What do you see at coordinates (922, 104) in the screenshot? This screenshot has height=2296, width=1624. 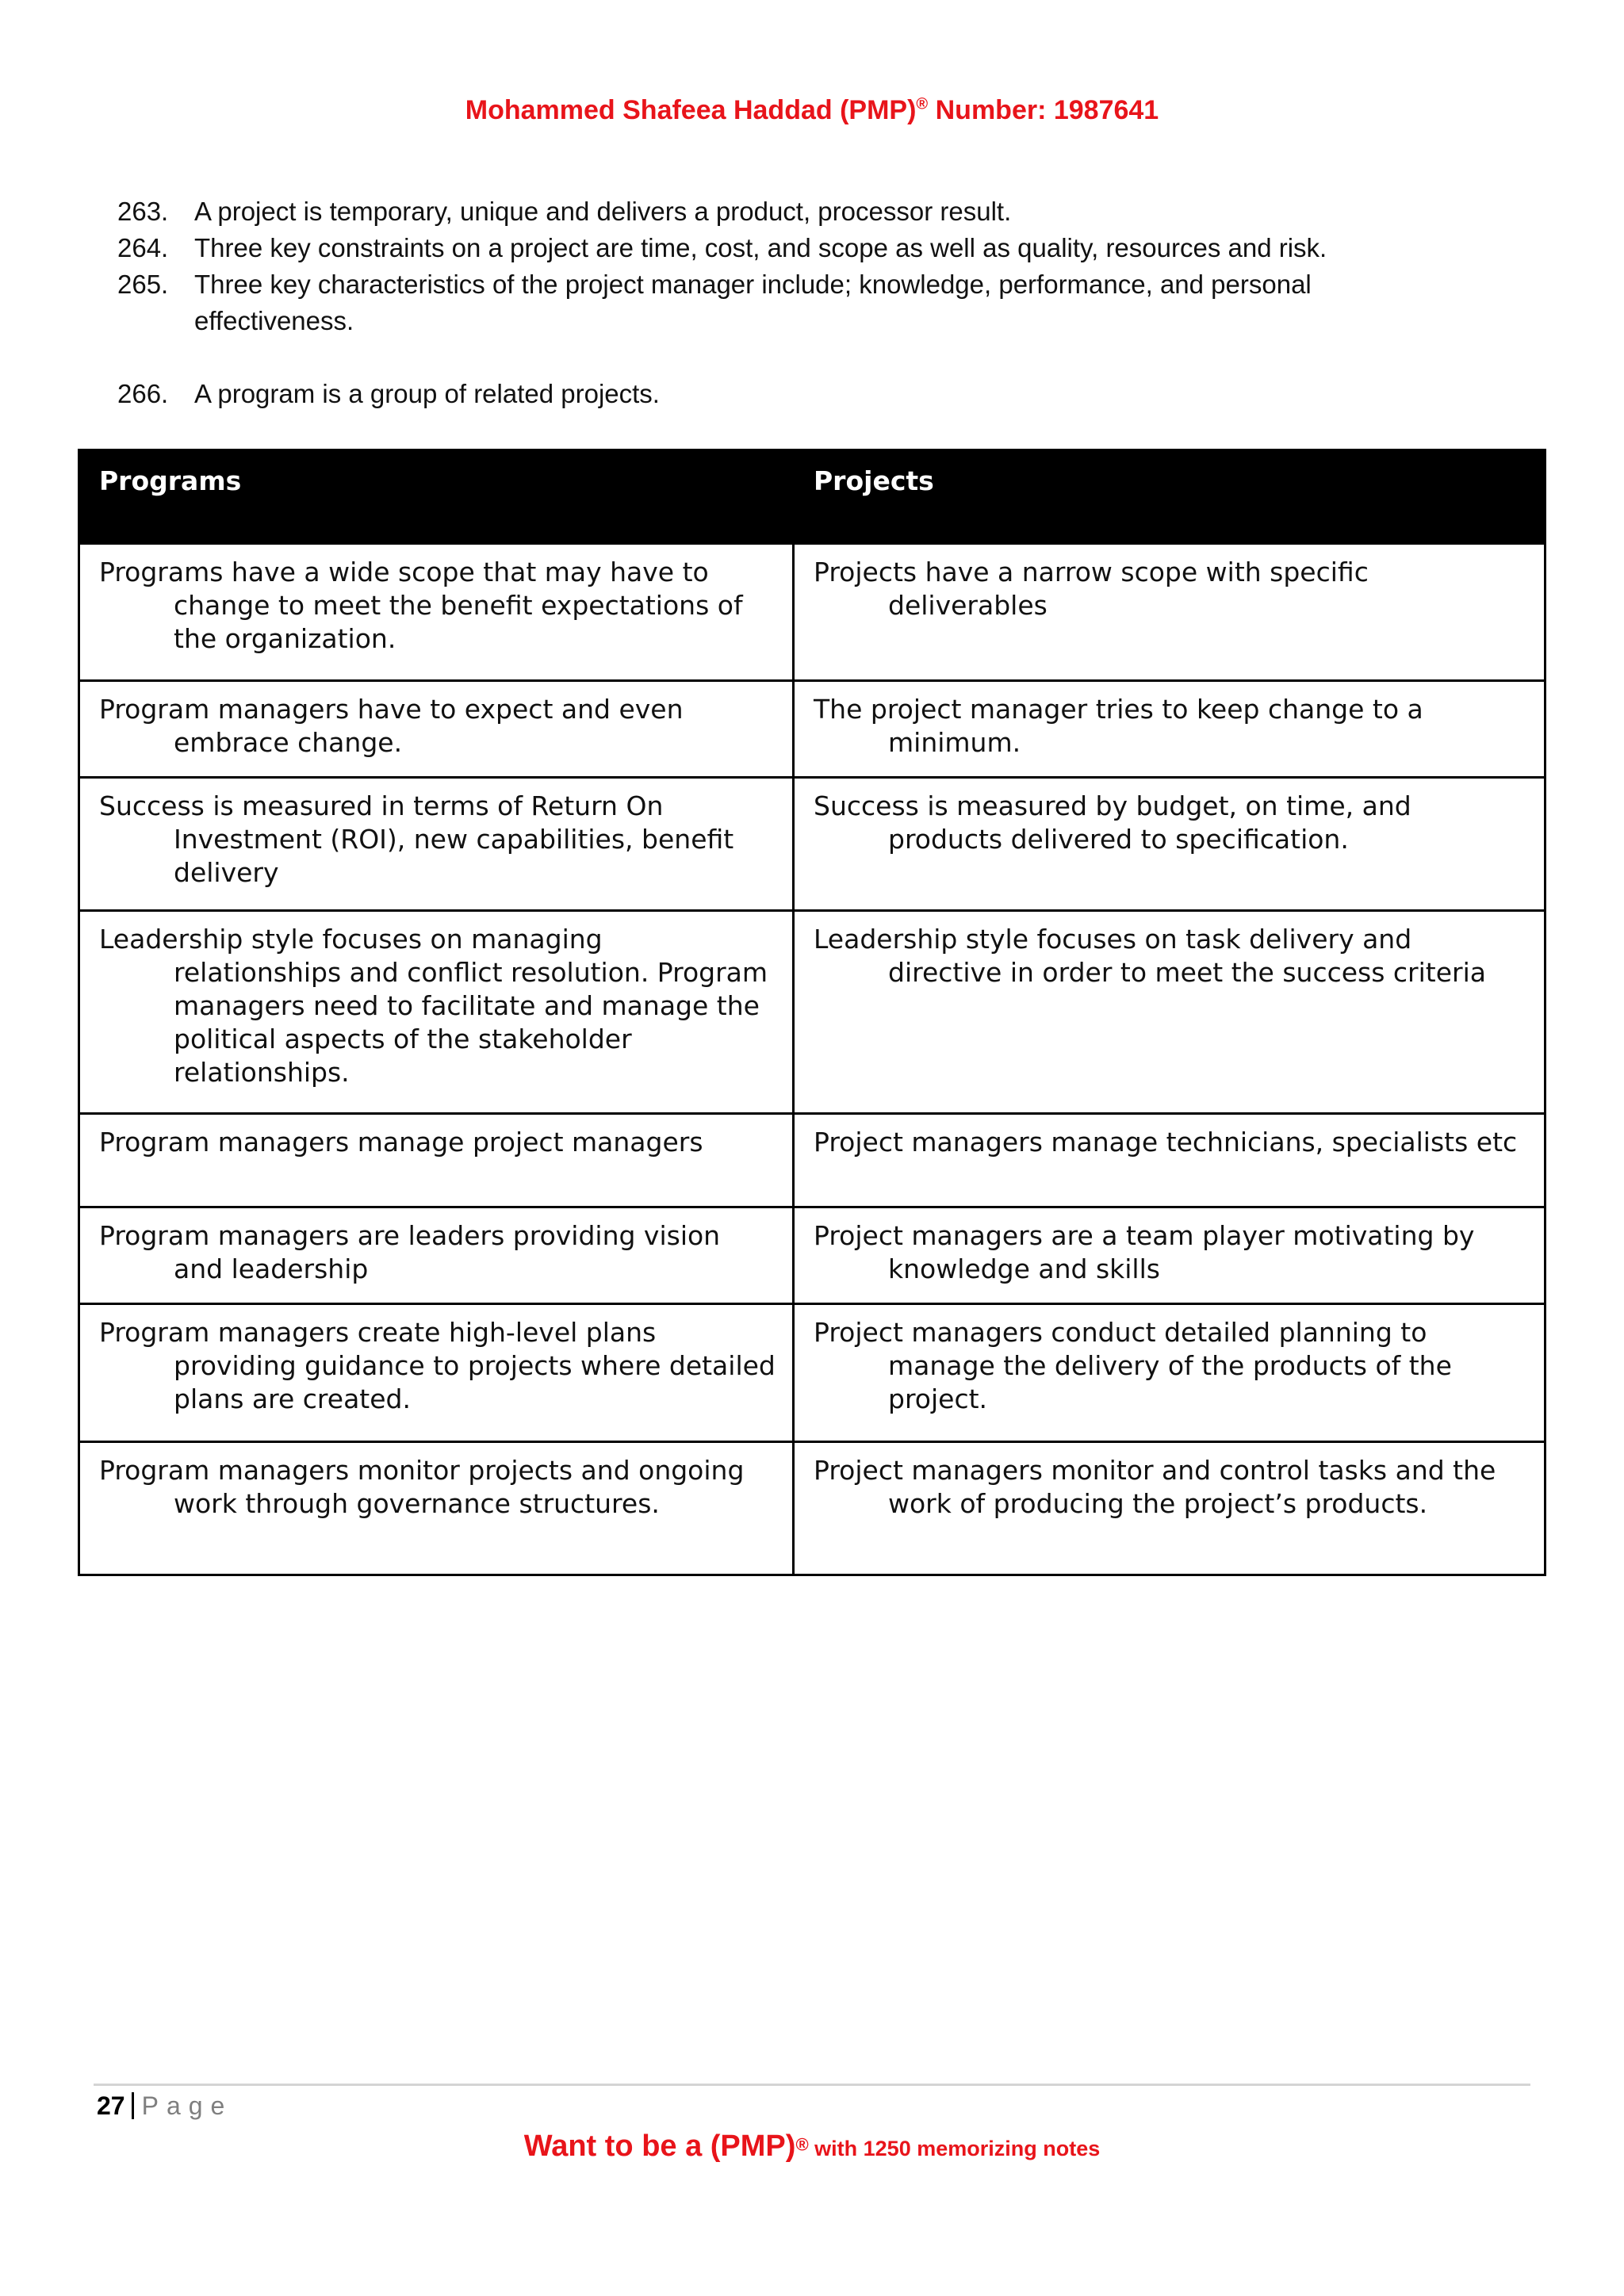 I see `registered-mark: ®` at bounding box center [922, 104].